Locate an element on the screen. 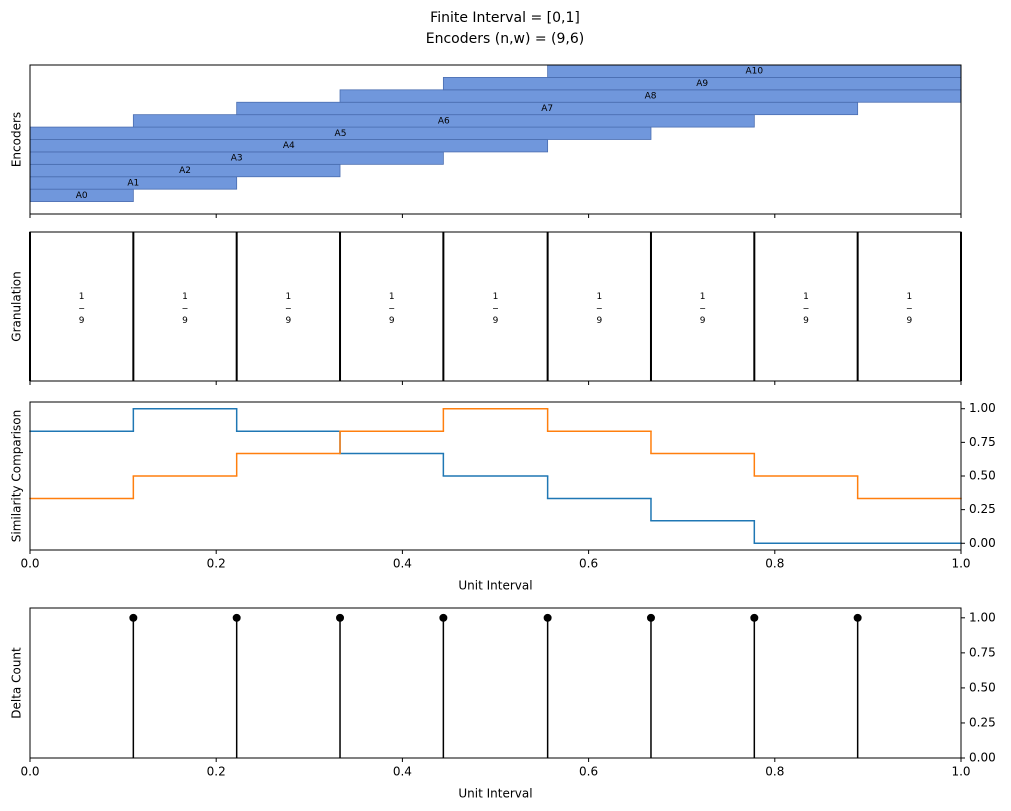  bar-label: A1 is located at coordinates (133, 183).